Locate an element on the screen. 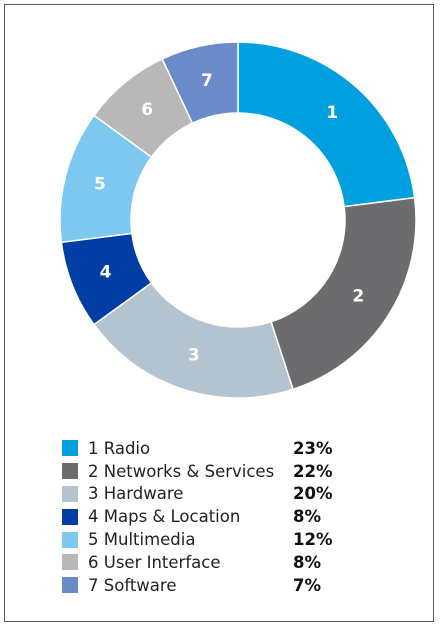 The width and height of the screenshot is (440, 629). legend-number: 2 is located at coordinates (93, 471).